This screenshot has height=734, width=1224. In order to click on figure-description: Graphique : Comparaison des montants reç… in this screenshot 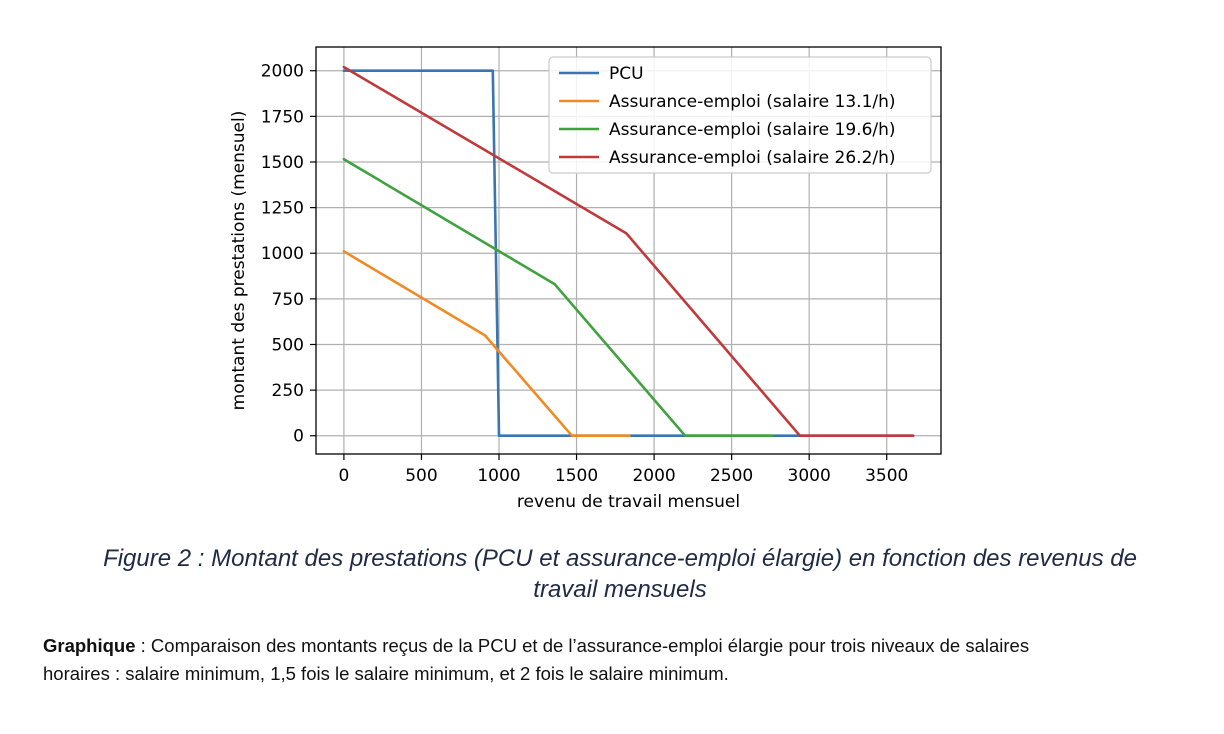, I will do `click(623, 660)`.